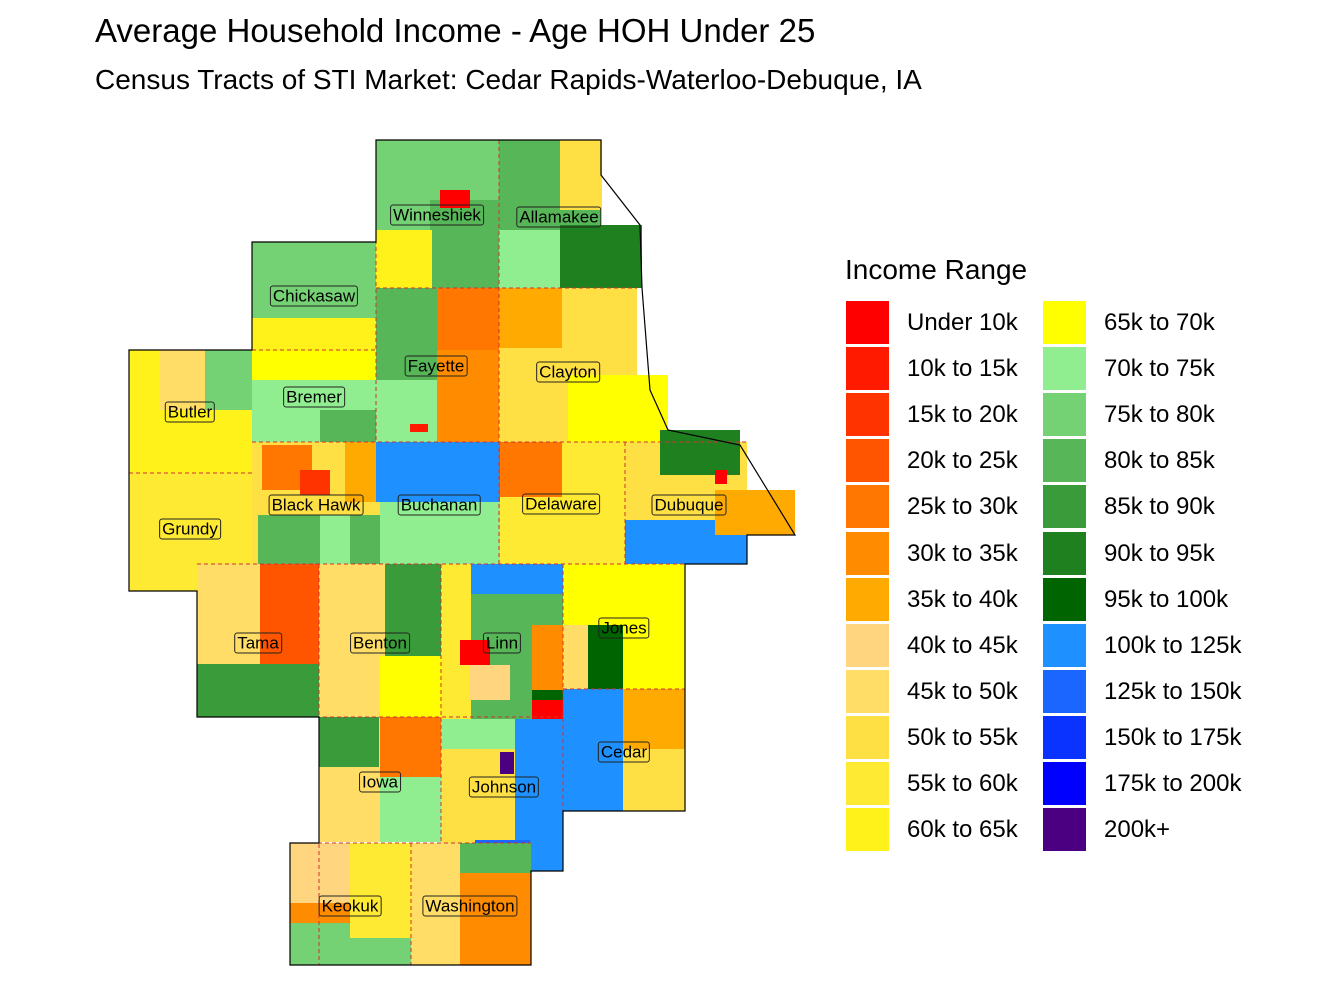 The image size is (1344, 1008). I want to click on legend-label: 90k to 95k, so click(1159, 553).